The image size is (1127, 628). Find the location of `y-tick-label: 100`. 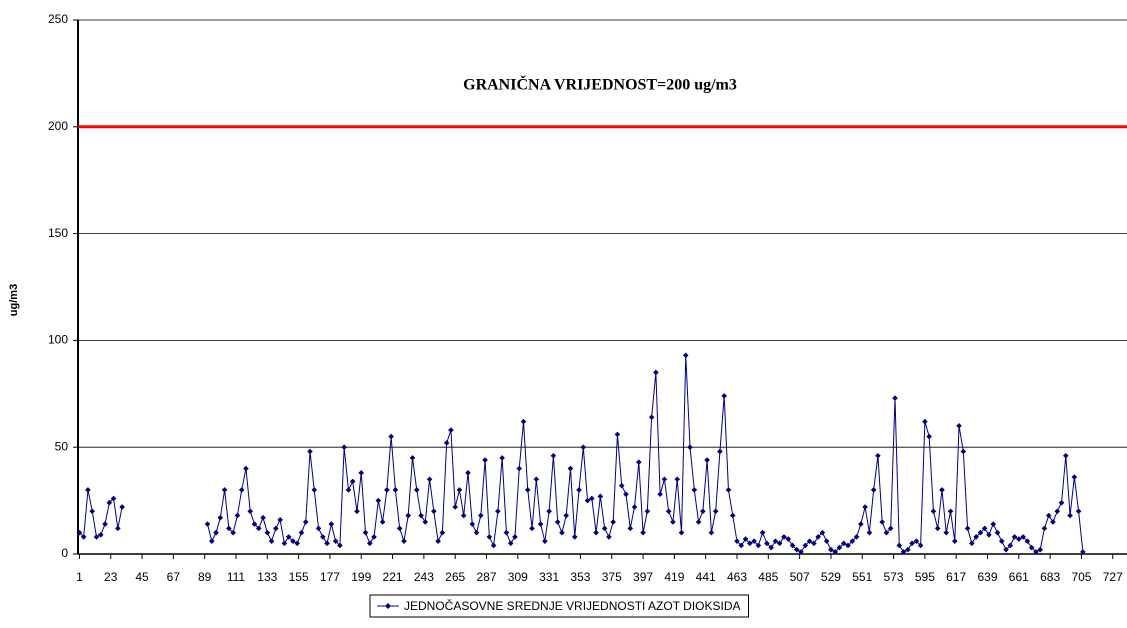

y-tick-label: 100 is located at coordinates (58, 340).